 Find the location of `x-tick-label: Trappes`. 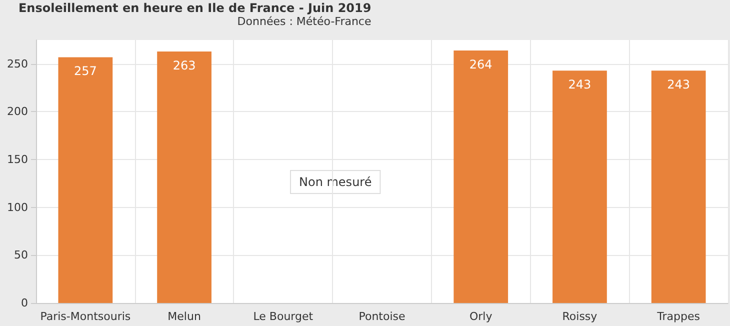

x-tick-label: Trappes is located at coordinates (678, 316).